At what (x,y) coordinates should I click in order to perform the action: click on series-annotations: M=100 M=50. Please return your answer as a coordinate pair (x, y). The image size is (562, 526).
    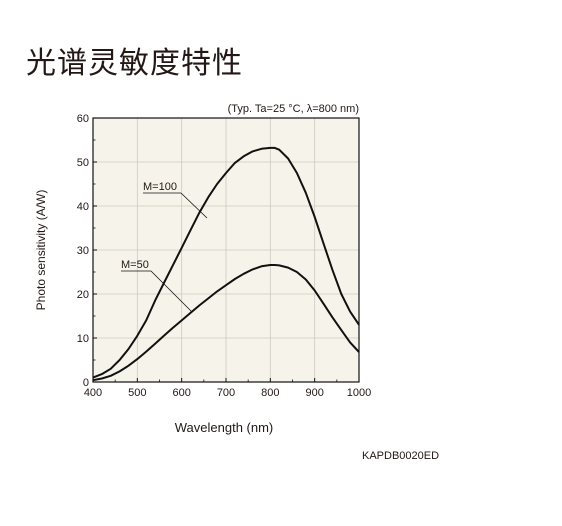
    Looking at the image, I should click on (164, 247).